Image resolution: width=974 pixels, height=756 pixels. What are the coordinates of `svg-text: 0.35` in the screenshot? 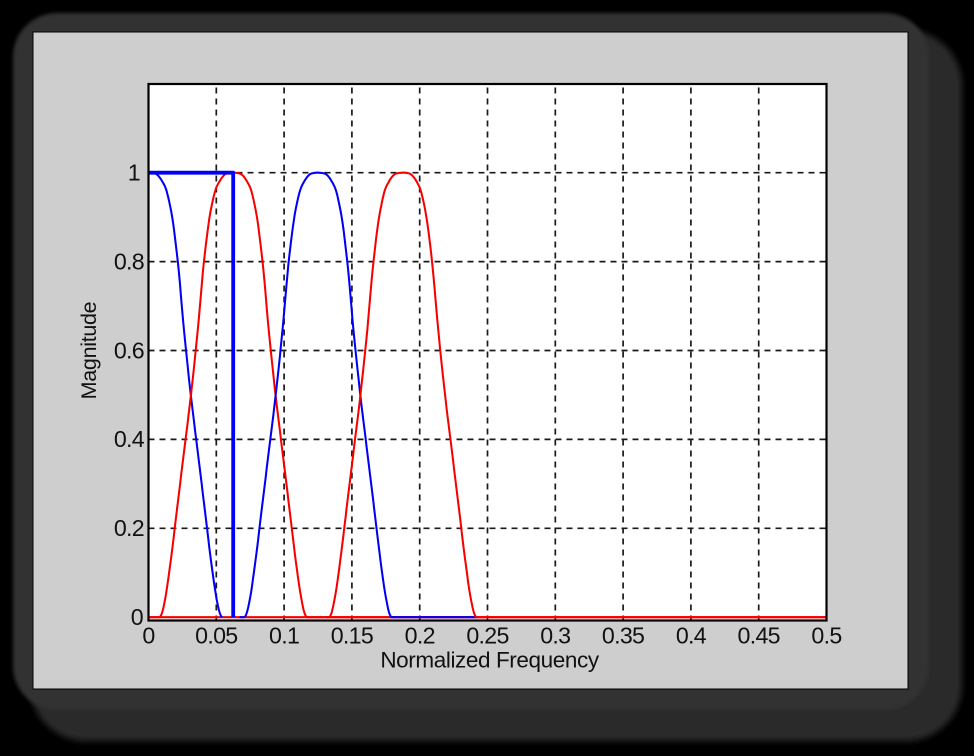 It's located at (623, 636).